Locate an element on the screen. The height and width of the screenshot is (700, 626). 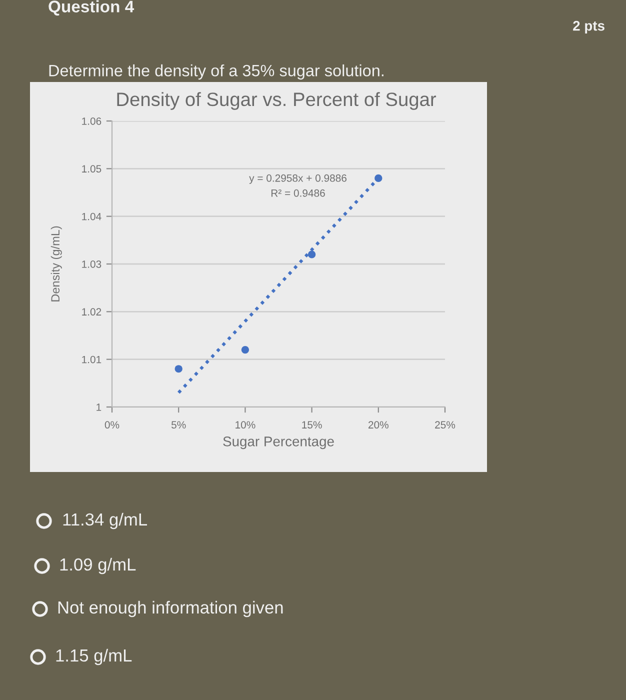
y-tick-label: 1.05 is located at coordinates (92, 169).